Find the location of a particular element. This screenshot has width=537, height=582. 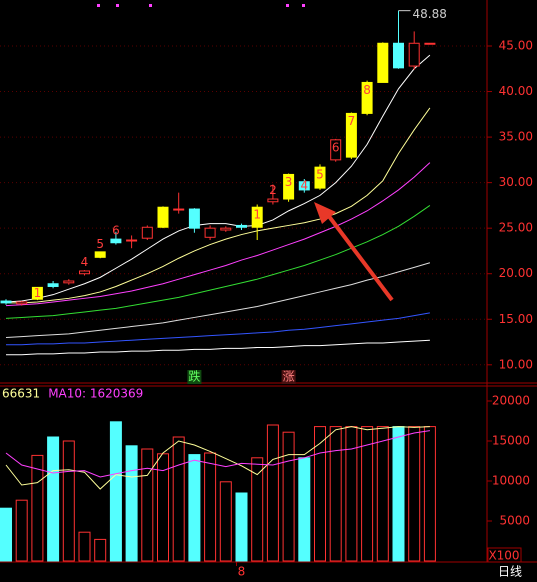

y-tick-label: 30.00 is located at coordinates (516, 182).